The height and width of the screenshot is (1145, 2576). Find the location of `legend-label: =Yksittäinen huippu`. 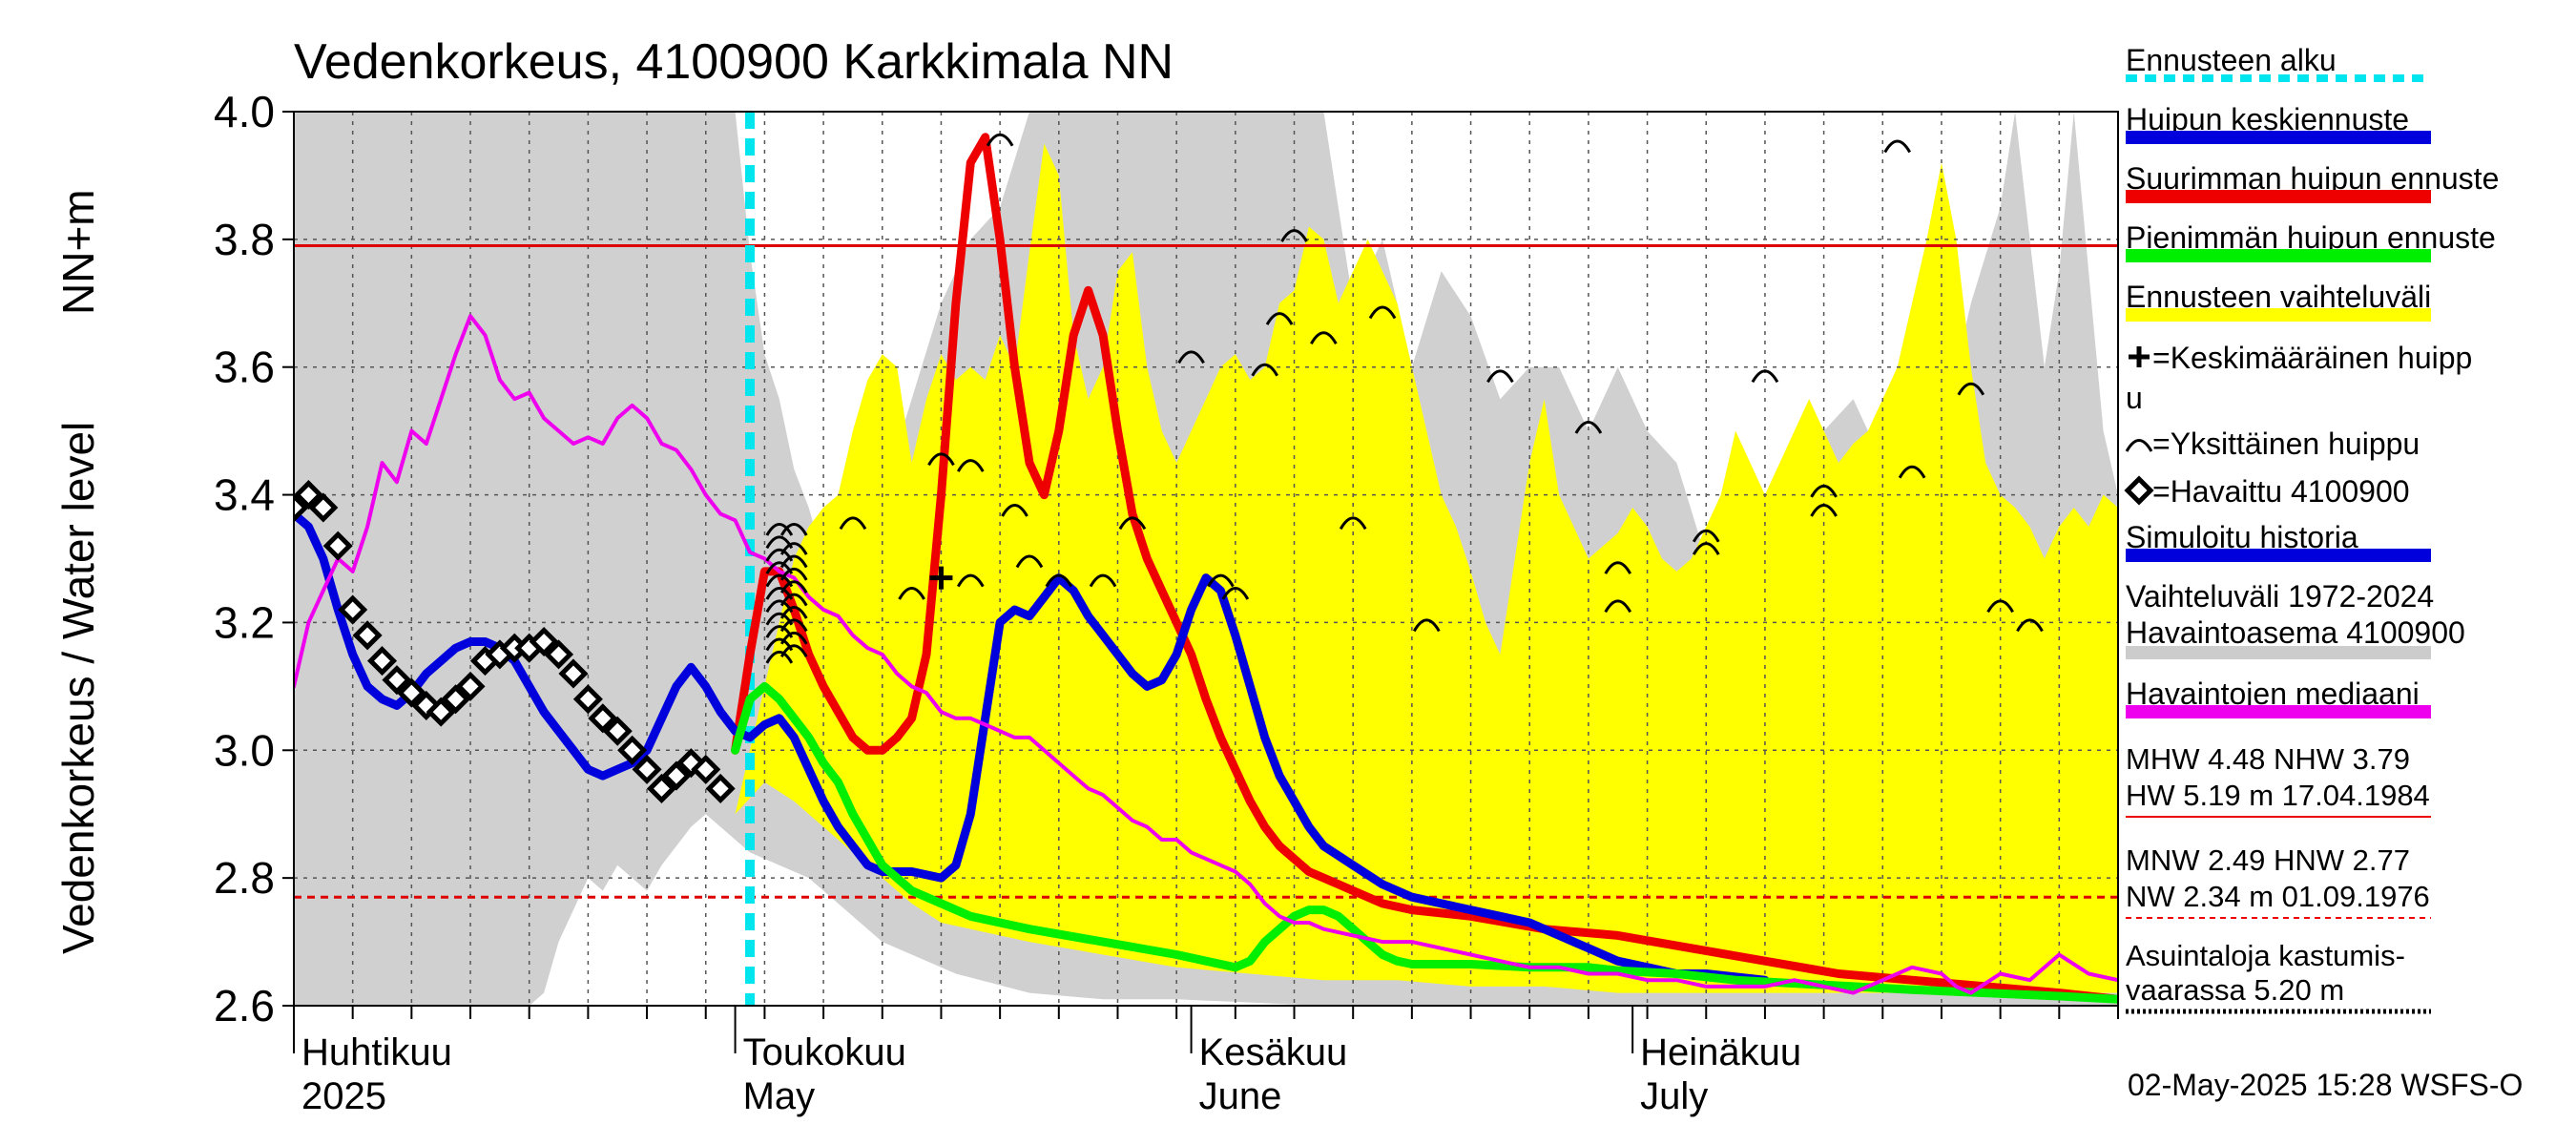

legend-label: =Yksittäinen huippu is located at coordinates (2286, 444).